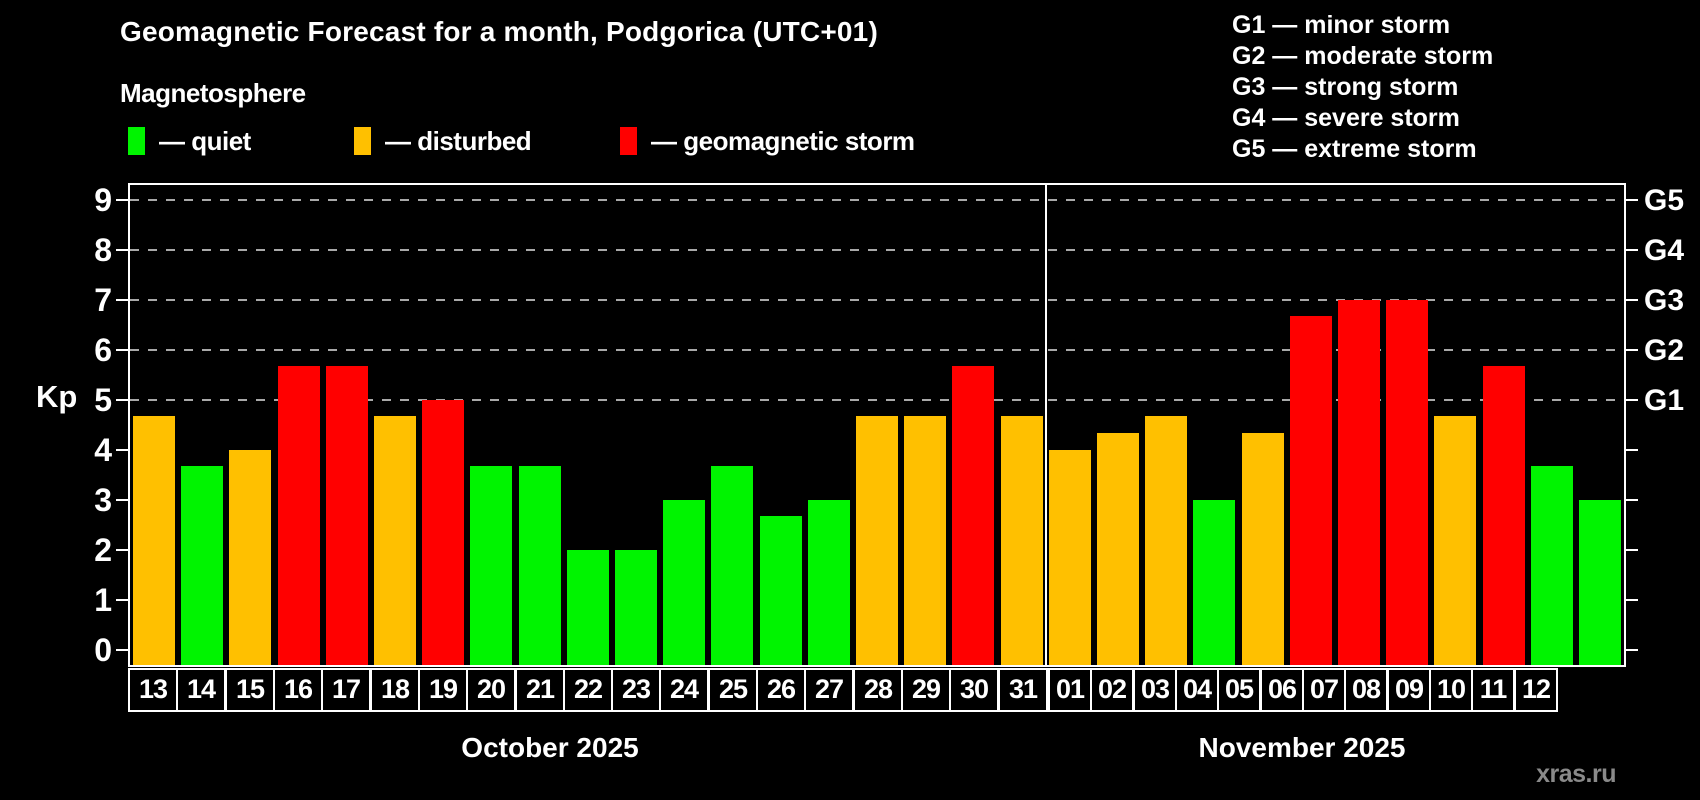 This screenshot has height=800, width=1700. I want to click on day-label-november-03: 03, so click(1155, 690).